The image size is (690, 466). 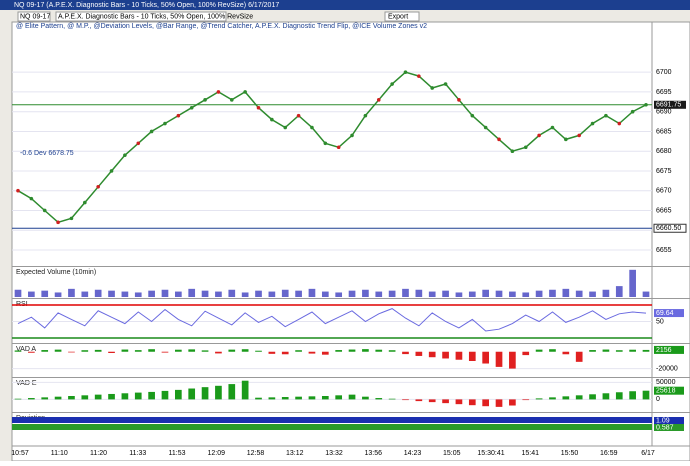 I want to click on bar-type-select, so click(x=141, y=16).